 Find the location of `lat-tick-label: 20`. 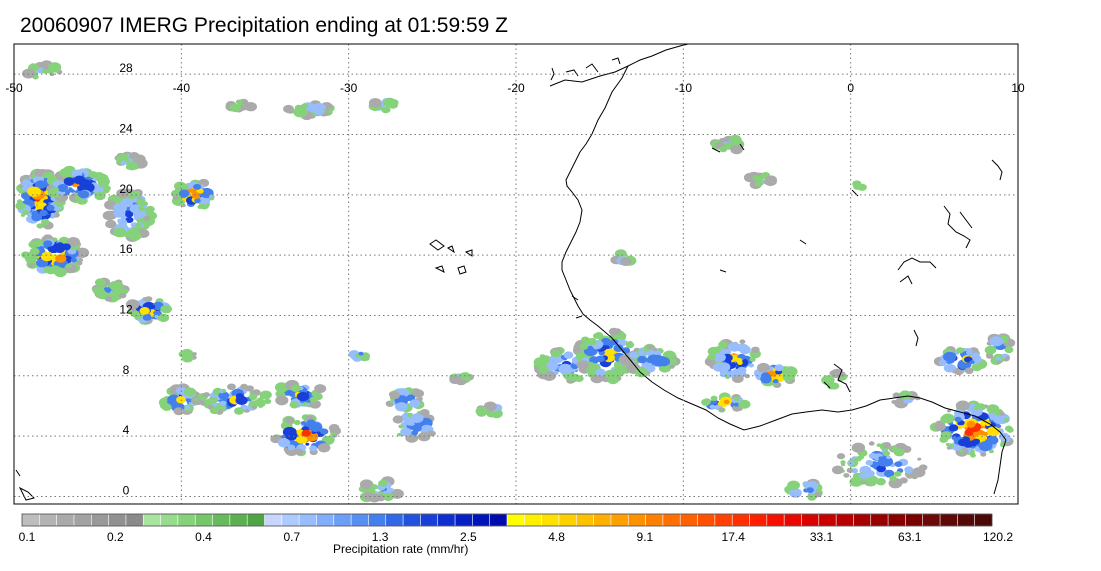

lat-tick-label: 20 is located at coordinates (126, 189).